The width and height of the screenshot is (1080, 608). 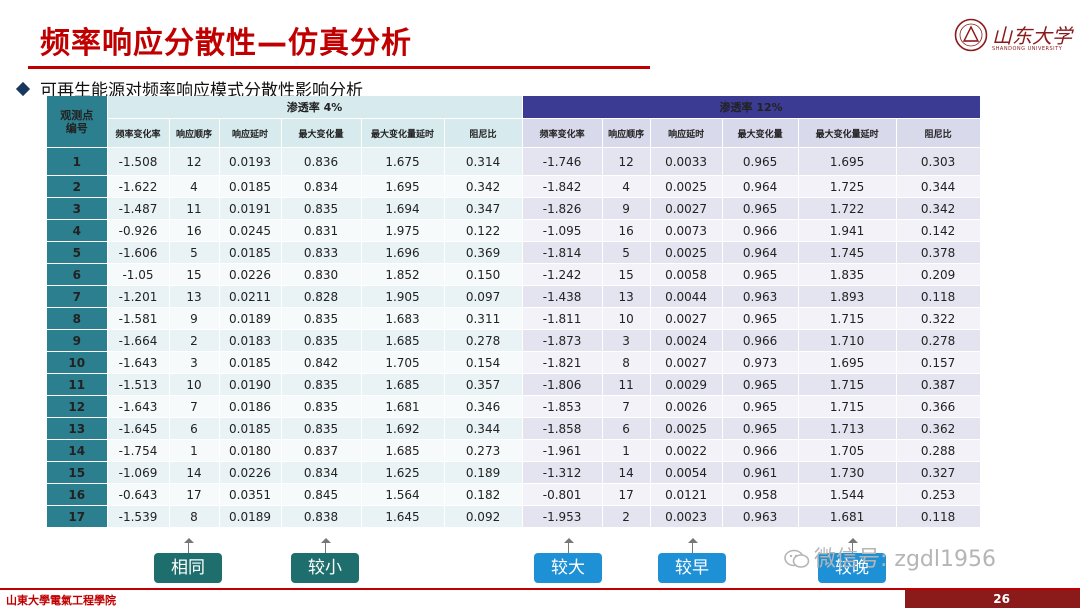 What do you see at coordinates (686, 450) in the screenshot?
I see `table-cell: 0.0022` at bounding box center [686, 450].